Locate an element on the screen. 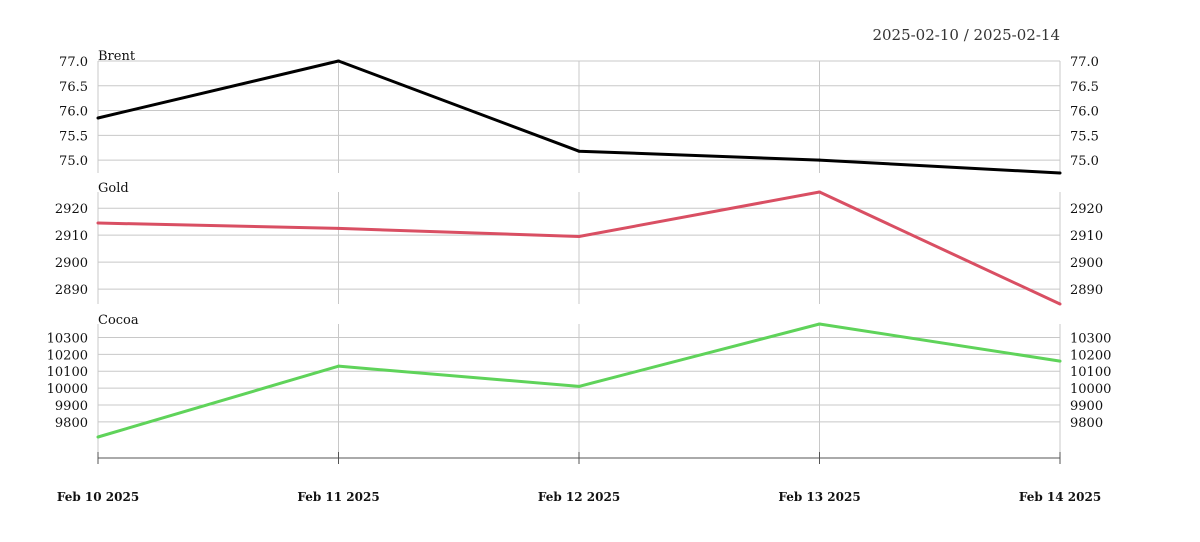 The image size is (1200, 542). y-tick-label-right: 2910 is located at coordinates (1086, 236).